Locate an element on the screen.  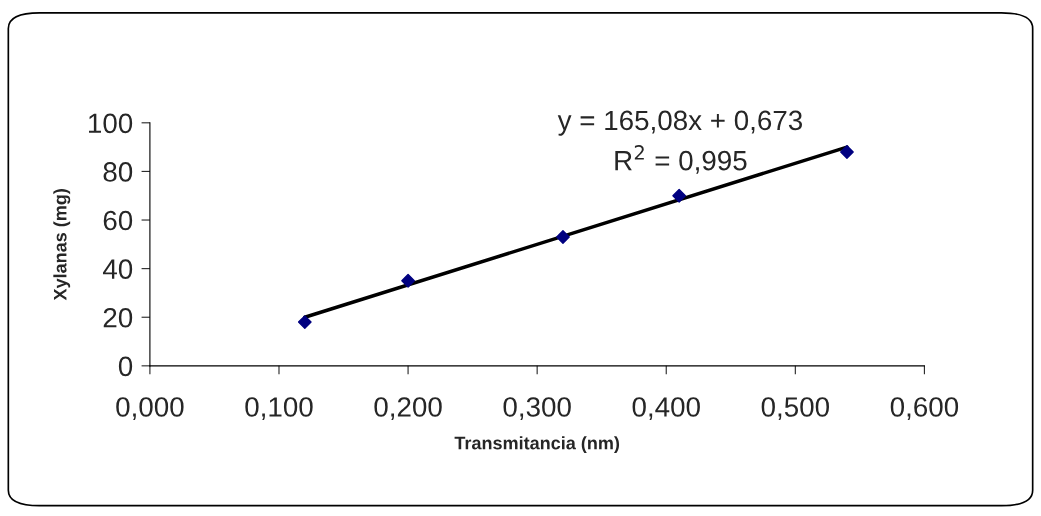
x-tick-label: 0,400 is located at coordinates (666, 409).